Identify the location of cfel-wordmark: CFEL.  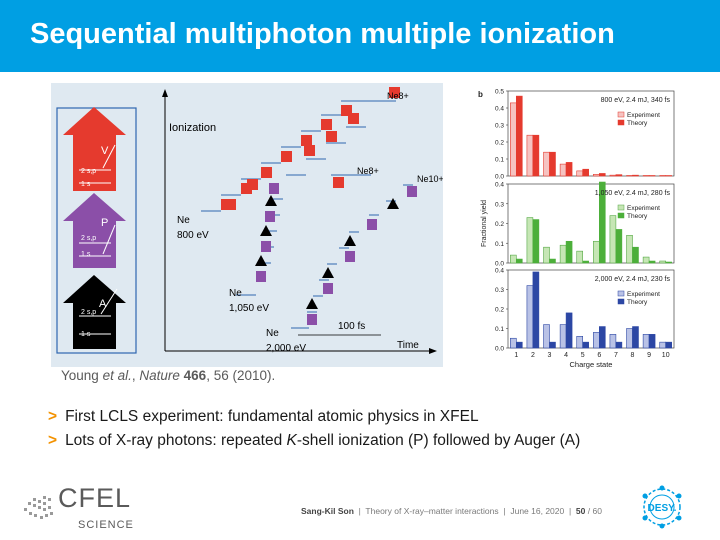
(95, 498).